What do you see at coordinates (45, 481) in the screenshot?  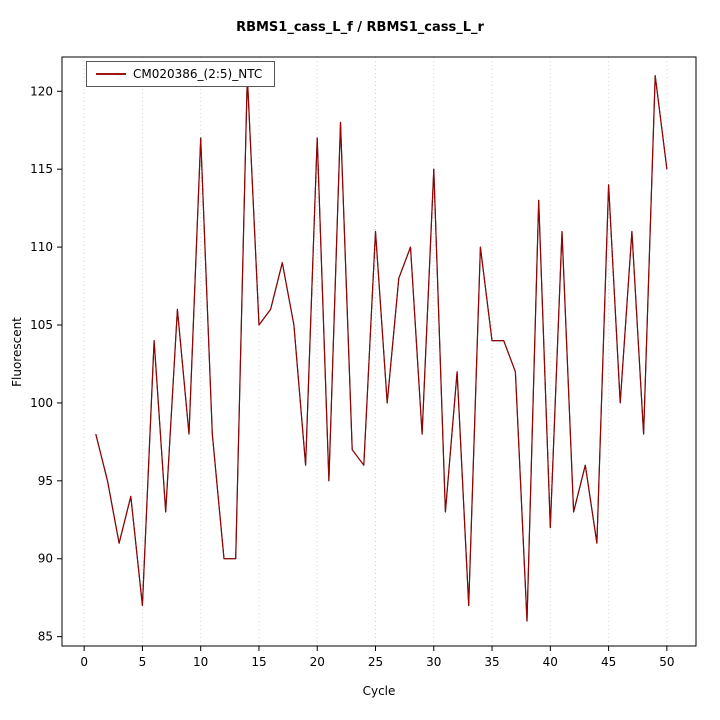 I see `y-tick-label: 95` at bounding box center [45, 481].